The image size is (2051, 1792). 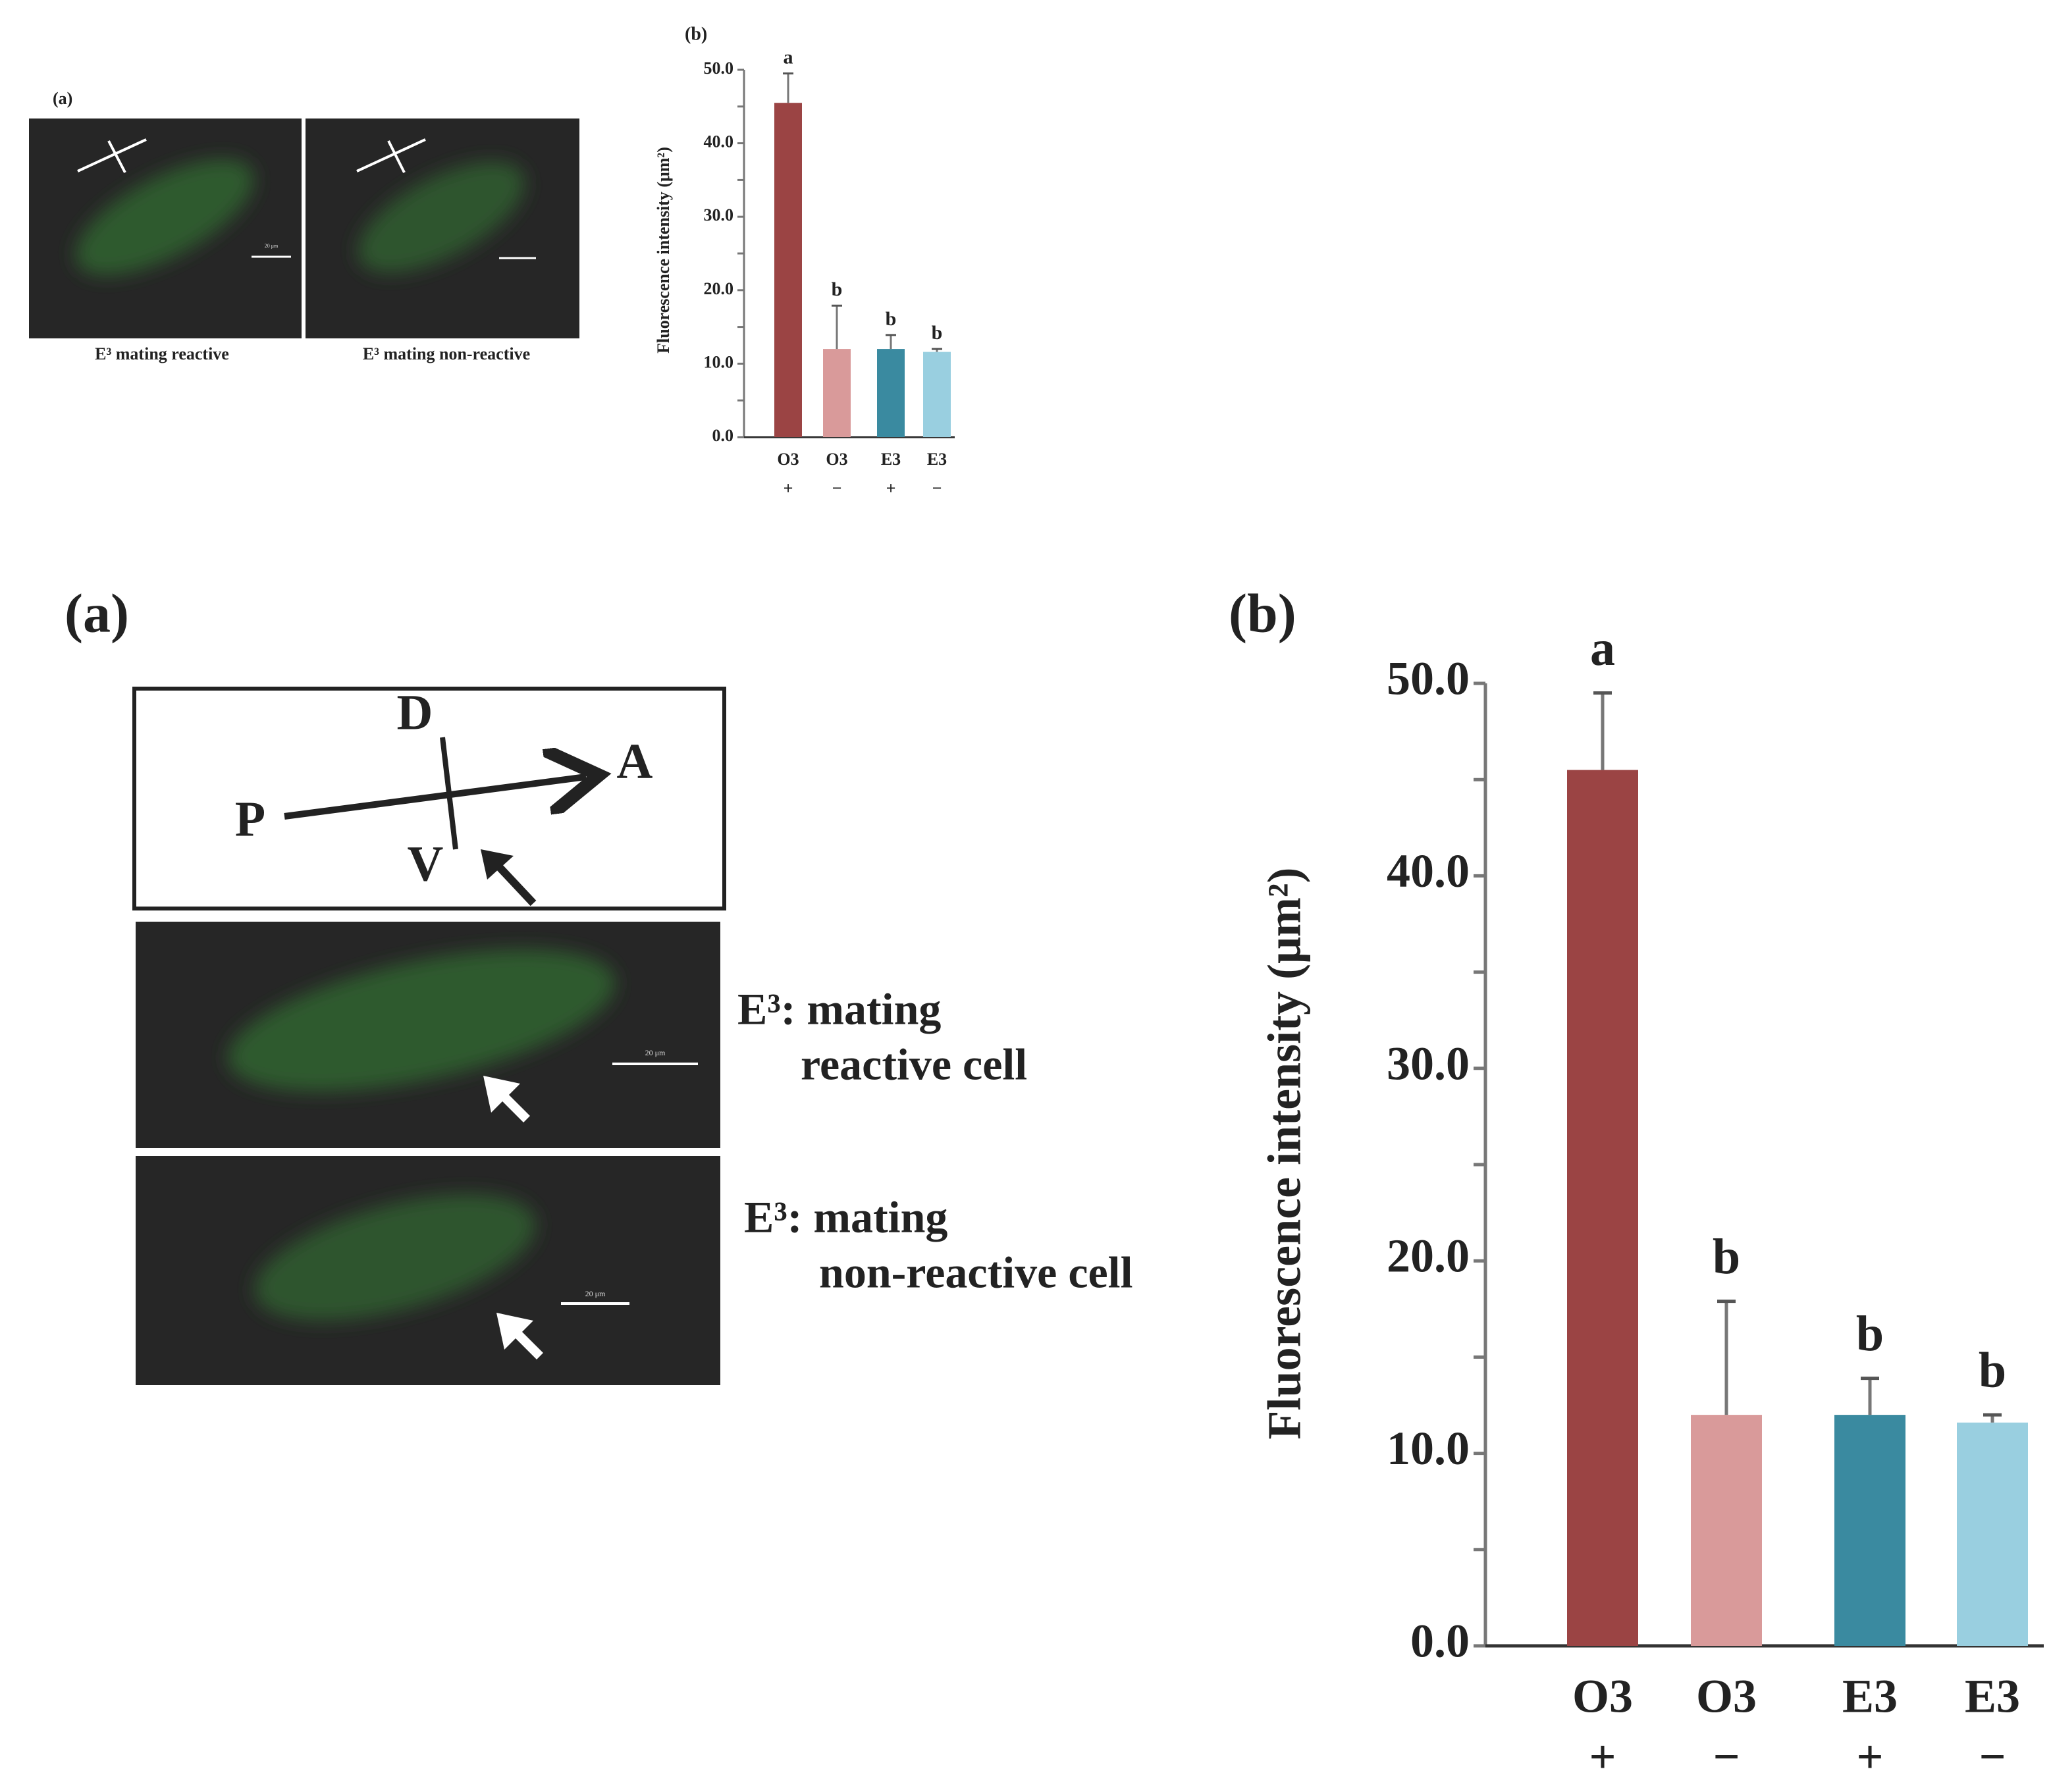 I want to click on caption: non-reactive cell, so click(x=975, y=1273).